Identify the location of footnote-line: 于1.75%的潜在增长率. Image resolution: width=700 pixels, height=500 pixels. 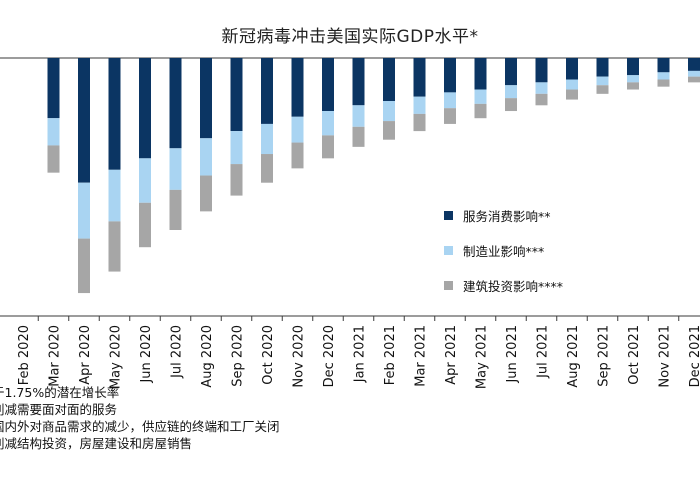
(60, 392).